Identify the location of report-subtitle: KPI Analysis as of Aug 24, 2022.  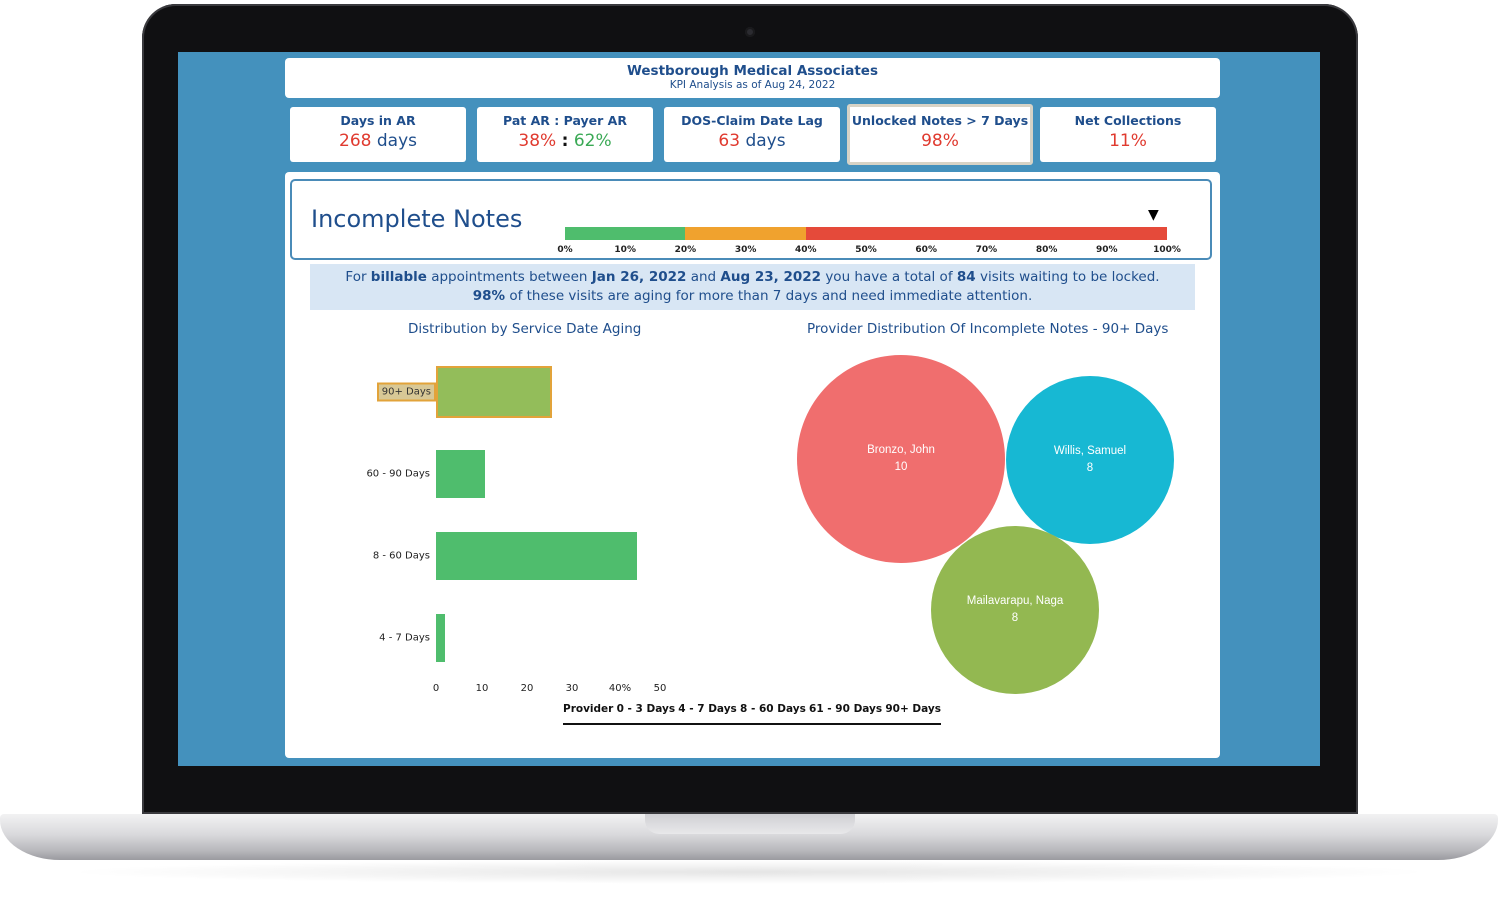
(752, 85).